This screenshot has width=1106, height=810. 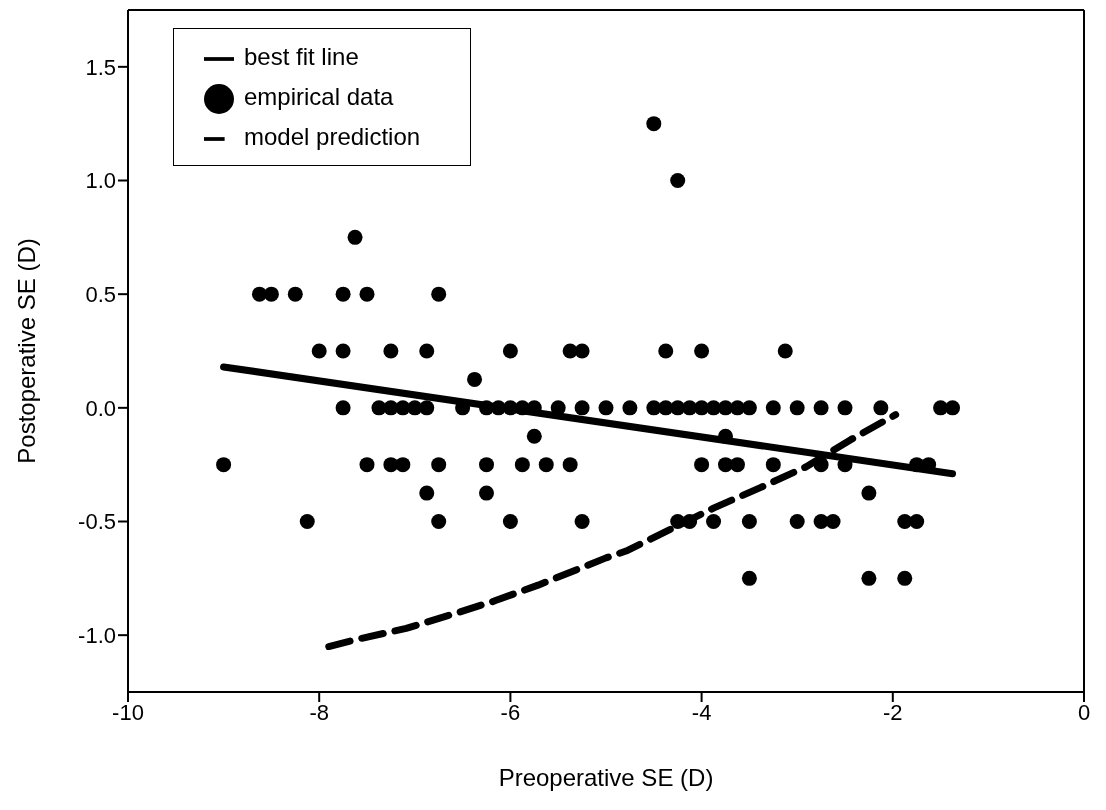 I want to click on y-tick-label: -1.0, so click(x=97, y=635).